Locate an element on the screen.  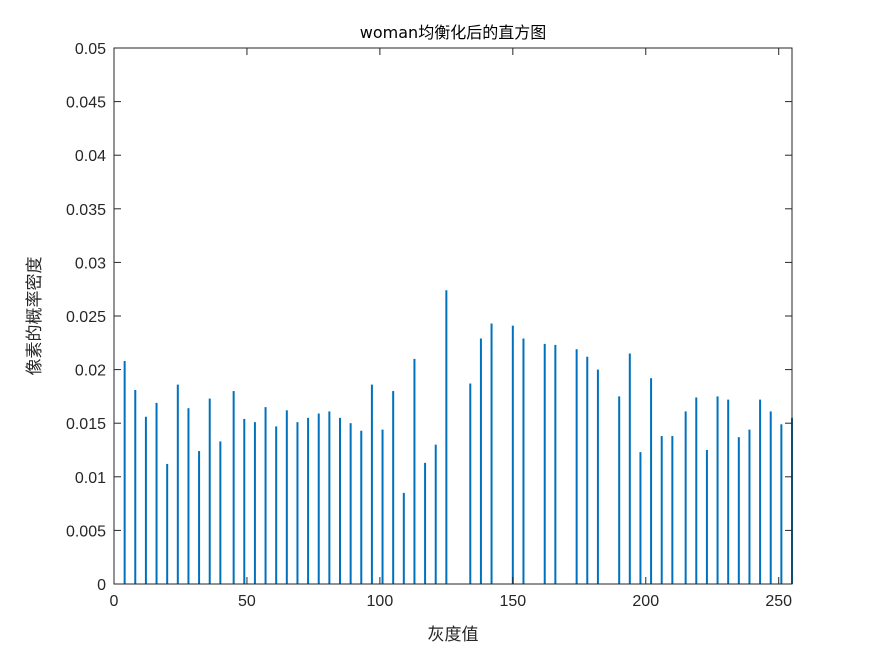
y-tick-label: 0.045 is located at coordinates (86, 103).